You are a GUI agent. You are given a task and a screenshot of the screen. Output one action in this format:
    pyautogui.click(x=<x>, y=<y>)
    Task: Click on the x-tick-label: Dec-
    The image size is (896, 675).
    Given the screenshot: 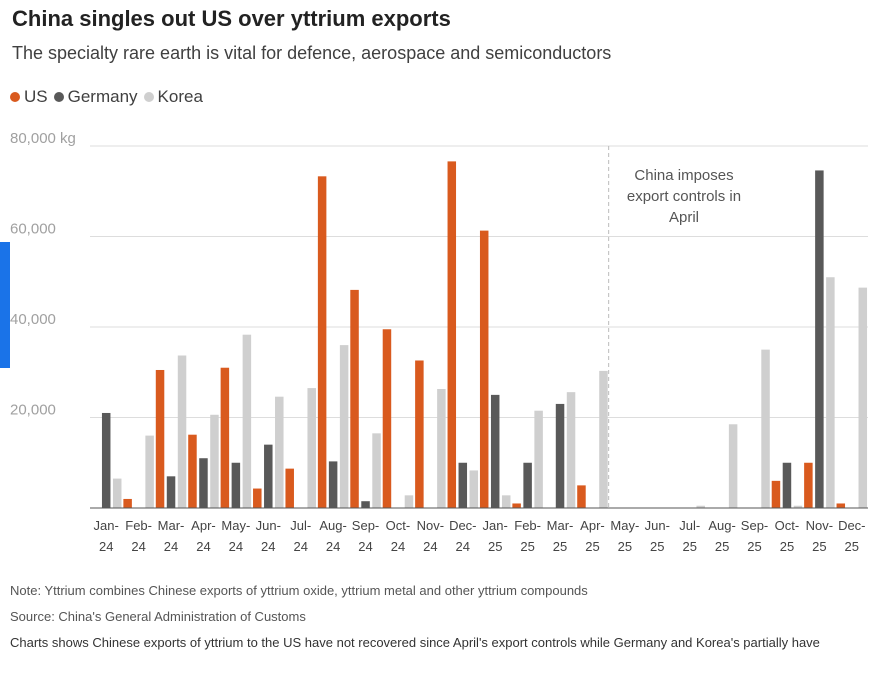 What is the action you would take?
    pyautogui.click(x=851, y=525)
    